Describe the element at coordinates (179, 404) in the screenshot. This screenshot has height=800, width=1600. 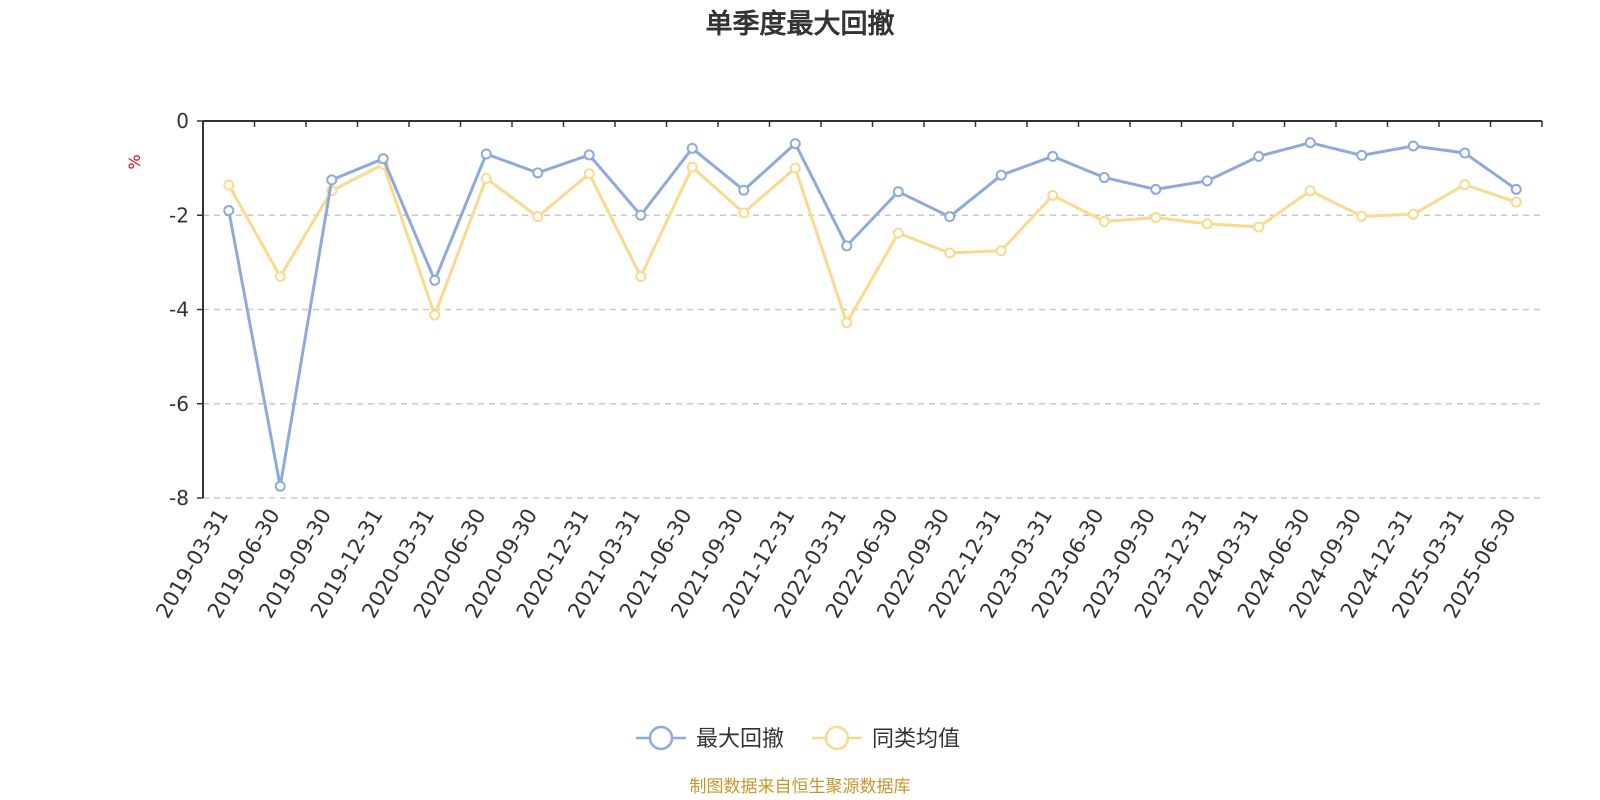
I see `y-tick-label: -6` at that location.